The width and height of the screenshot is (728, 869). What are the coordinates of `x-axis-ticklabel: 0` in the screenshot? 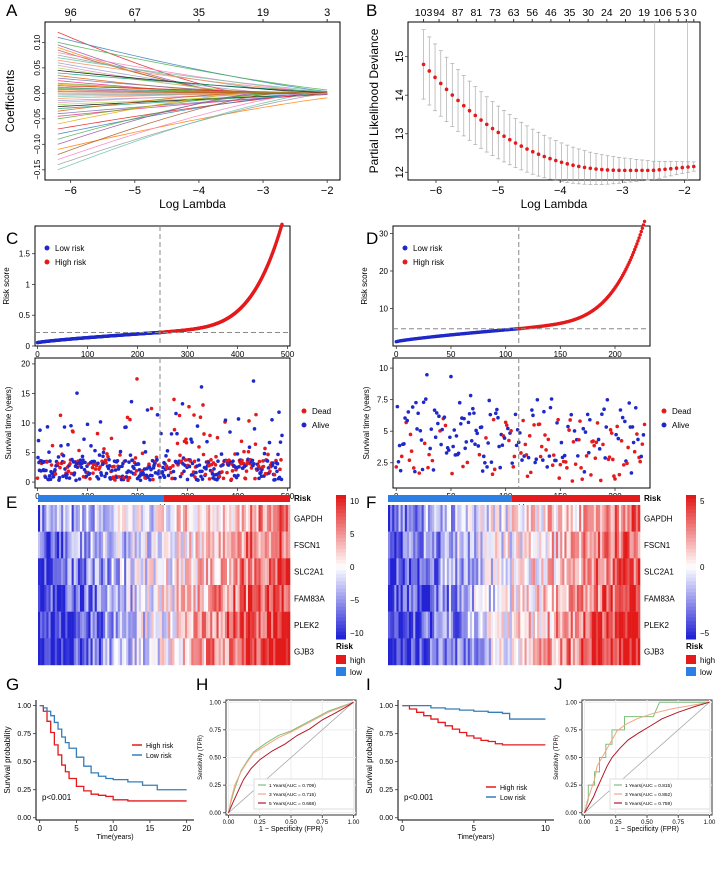 It's located at (402, 828).